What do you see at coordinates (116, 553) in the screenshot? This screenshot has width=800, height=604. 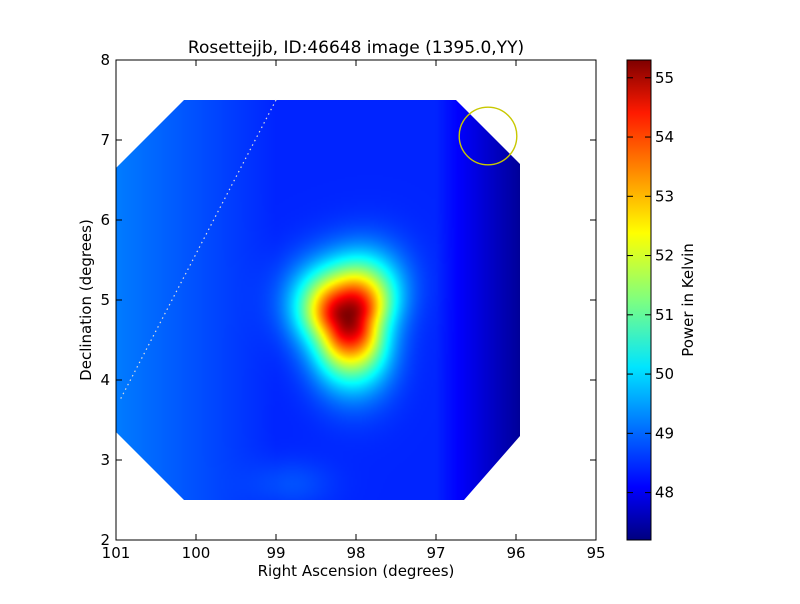 I see `x-tick-label: 101` at bounding box center [116, 553].